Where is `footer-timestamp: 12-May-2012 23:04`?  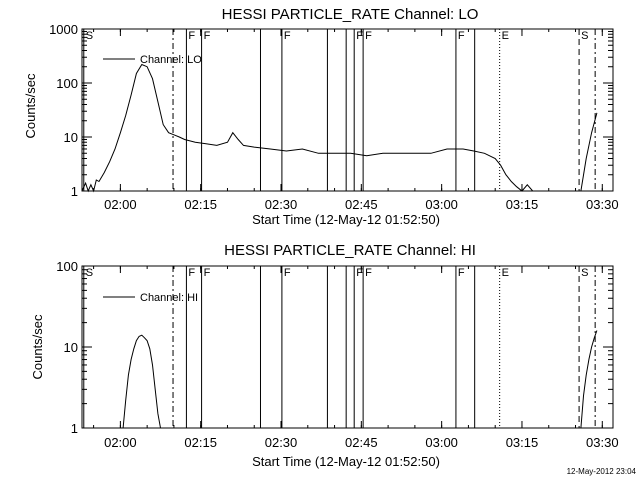 footer-timestamp: 12-May-2012 23:04 is located at coordinates (602, 471).